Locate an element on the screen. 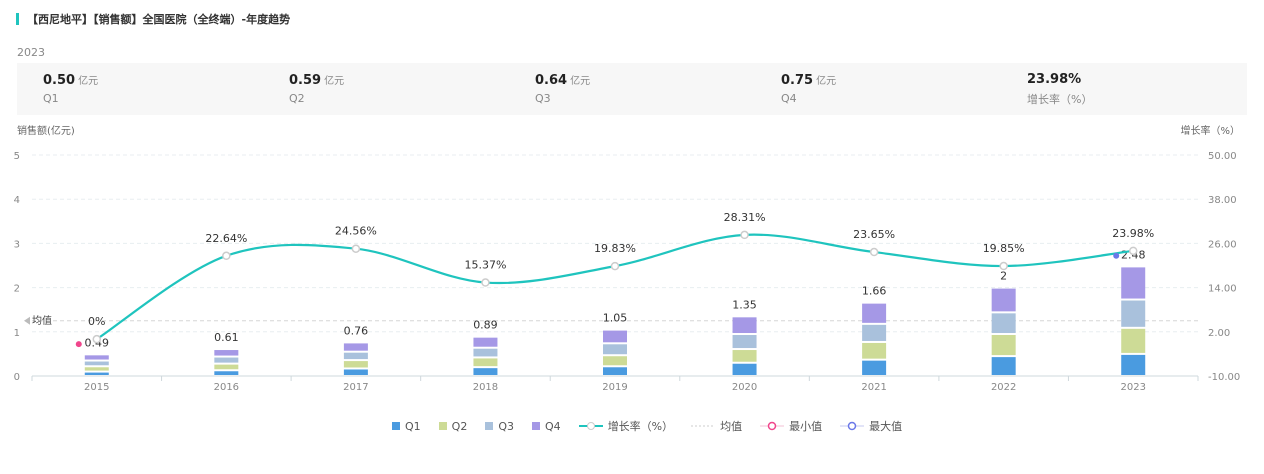  bar-q3-2021 is located at coordinates (874, 332).